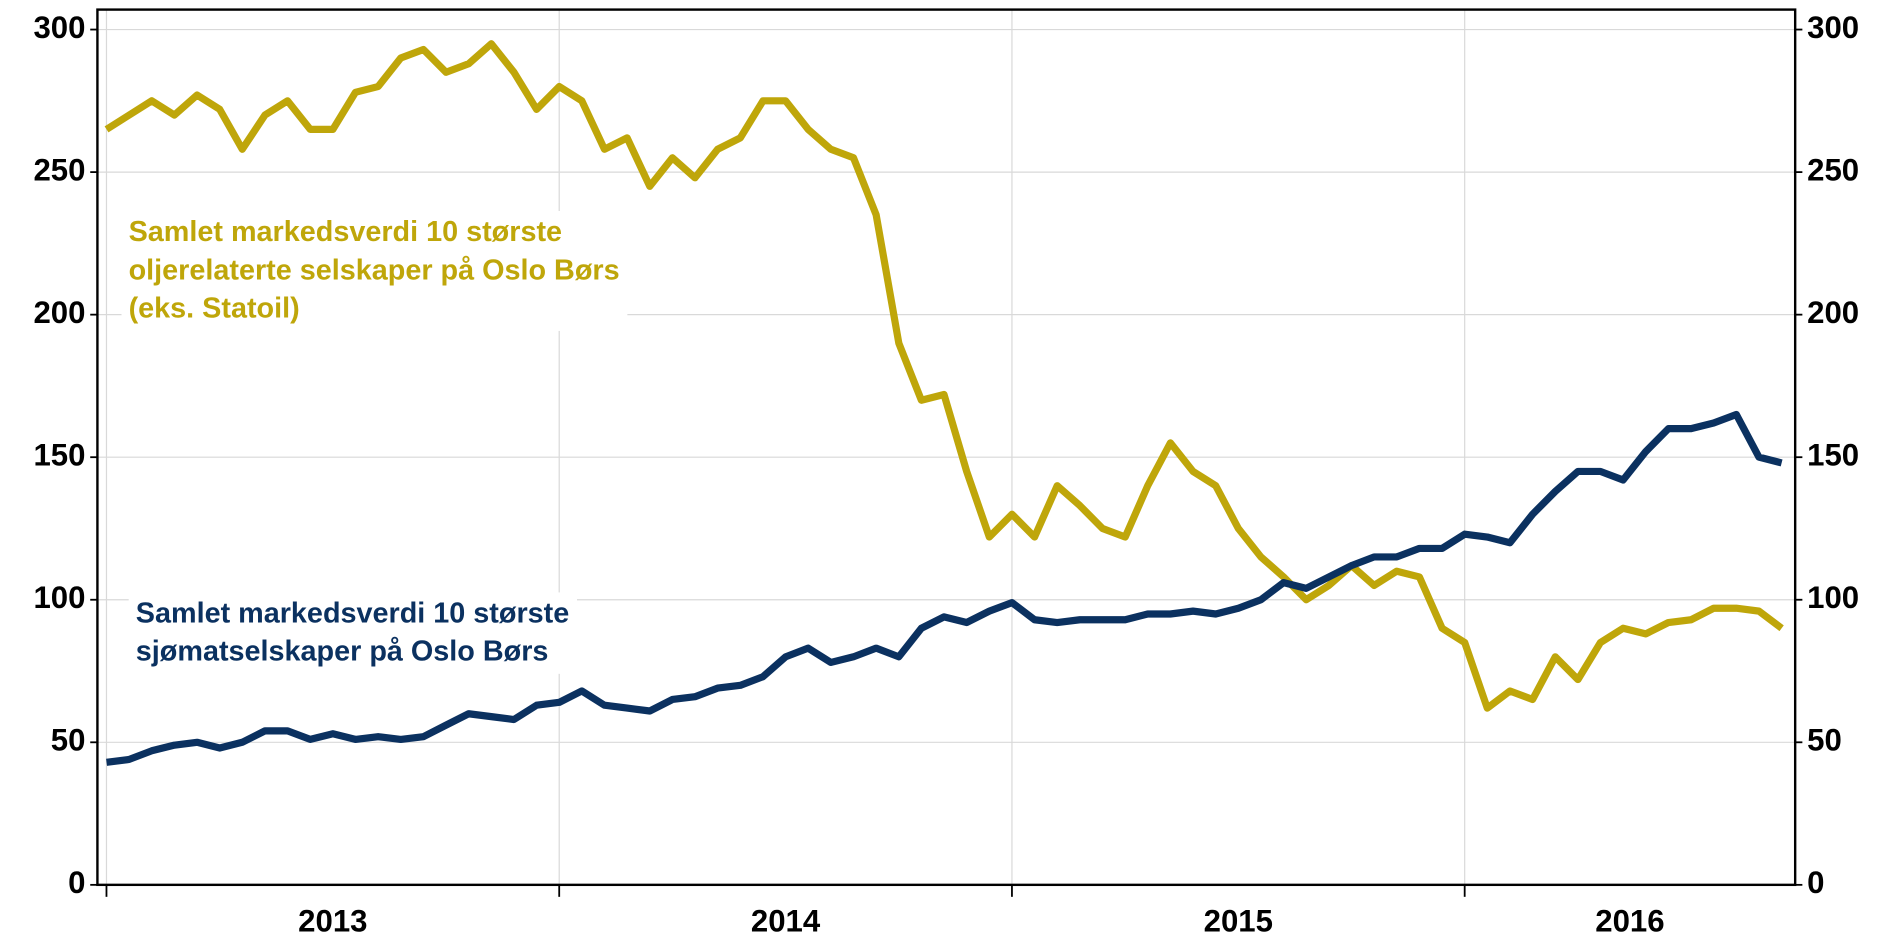  Describe the element at coordinates (59, 169) in the screenshot. I see `y-tick-label: 250` at that location.